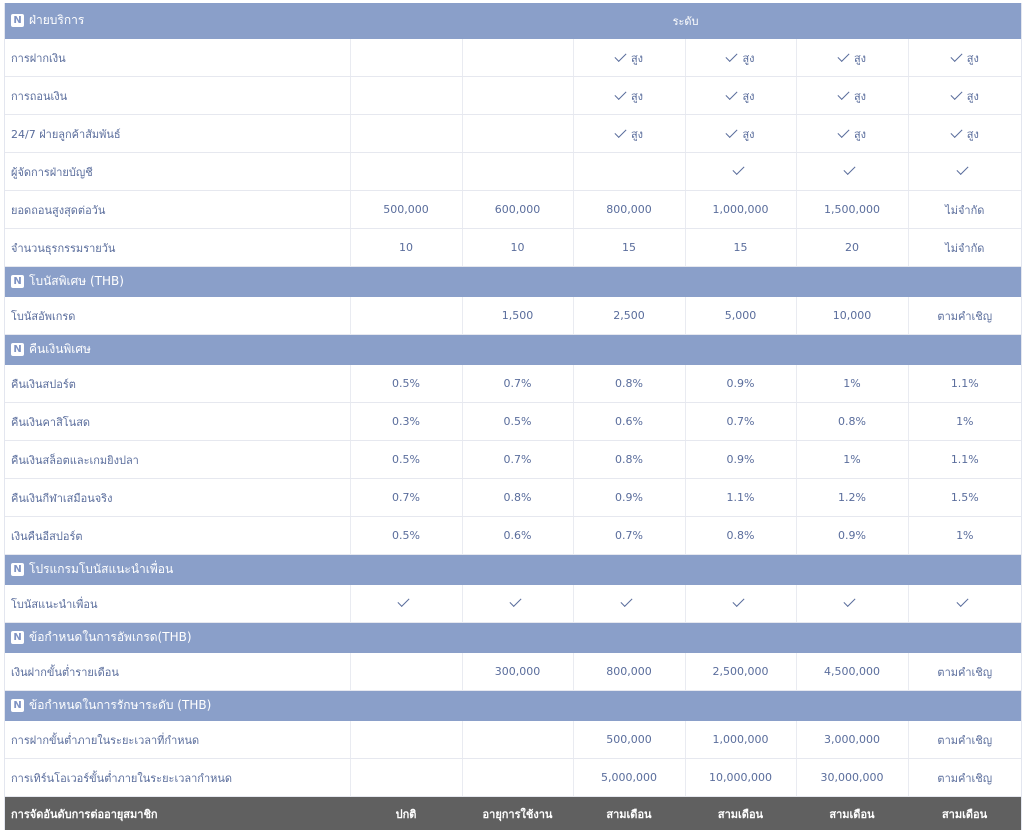  I want to click on footer-tier-value: อายุการใช้งาน, so click(517, 813).